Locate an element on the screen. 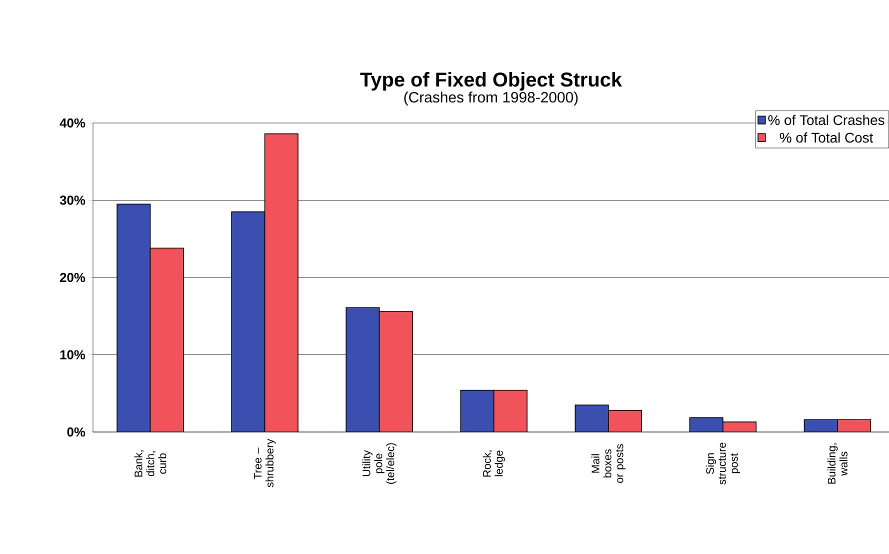 The width and height of the screenshot is (889, 554). chart-subtitle: (Crashes from 1998-2000) is located at coordinates (491, 99).